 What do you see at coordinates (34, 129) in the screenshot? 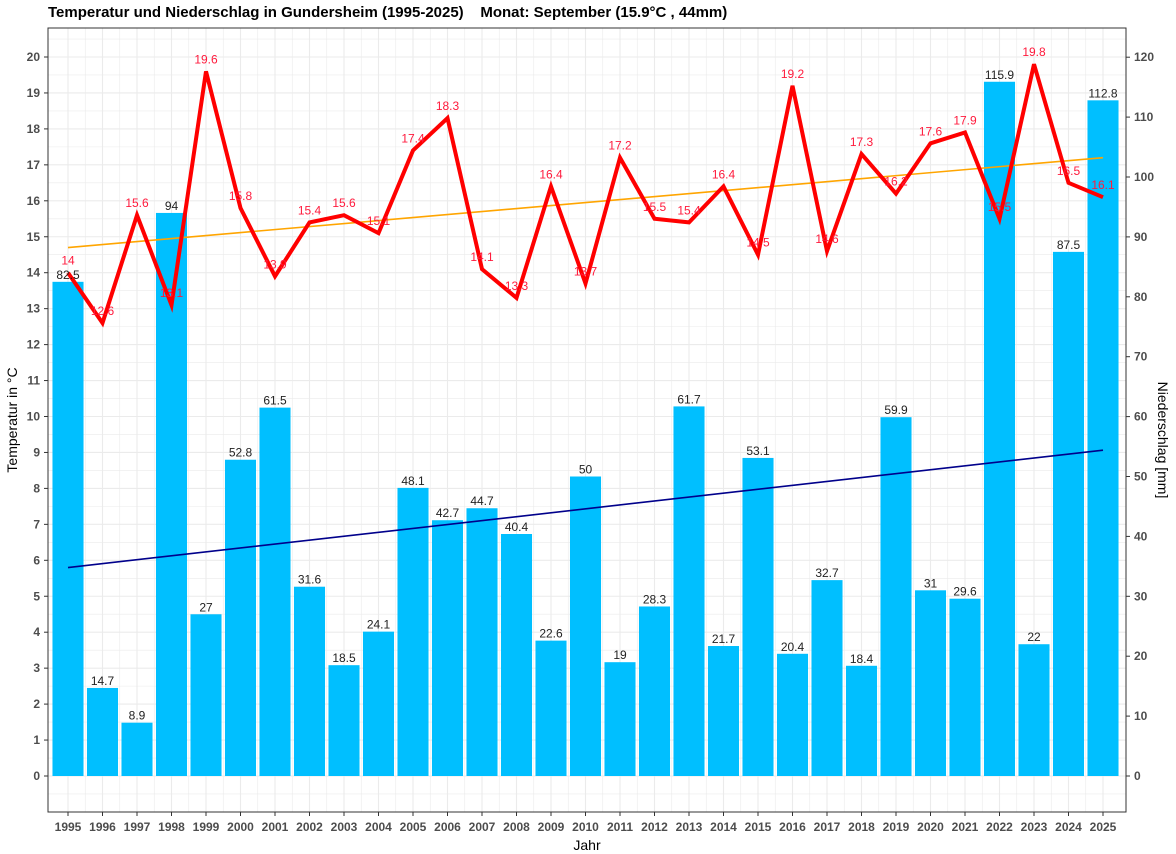
I see `y-tick-label-left: 18` at bounding box center [34, 129].